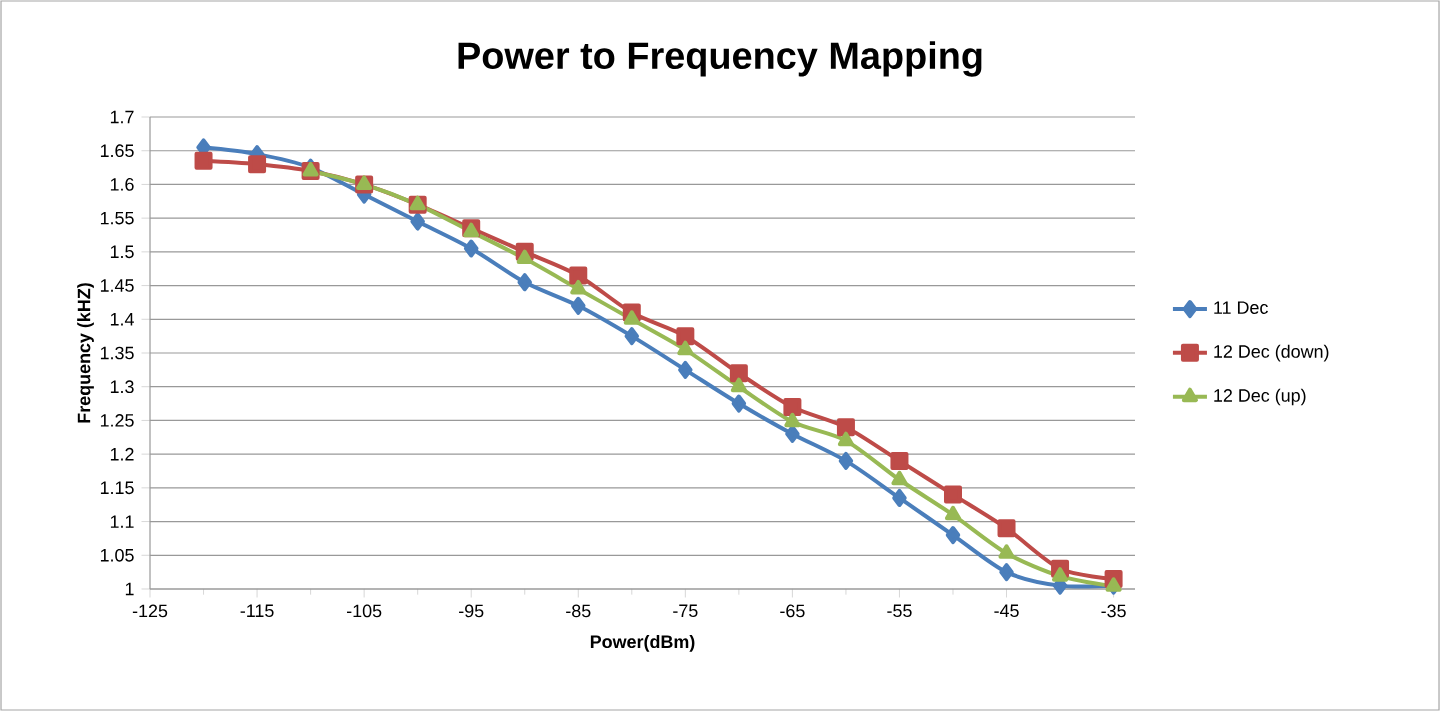 This screenshot has height=711, width=1440. Describe the element at coordinates (122, 521) in the screenshot. I see `y-tick-label: 1.1` at that location.